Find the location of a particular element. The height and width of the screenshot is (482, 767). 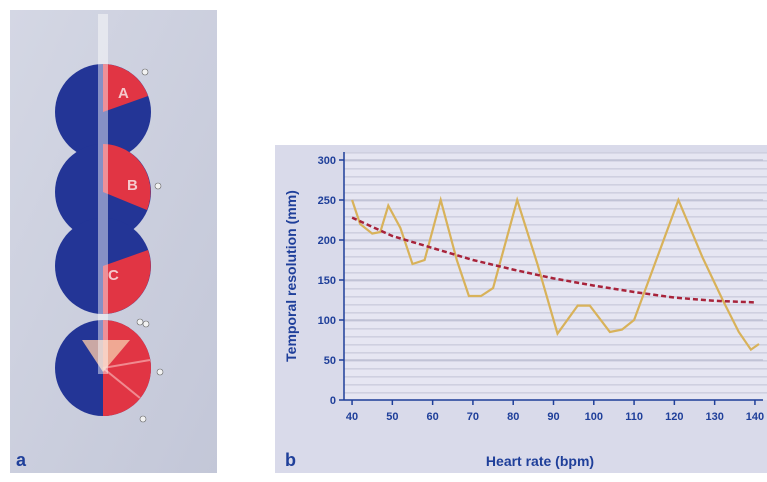

x-tick-label: 50 is located at coordinates (392, 417).